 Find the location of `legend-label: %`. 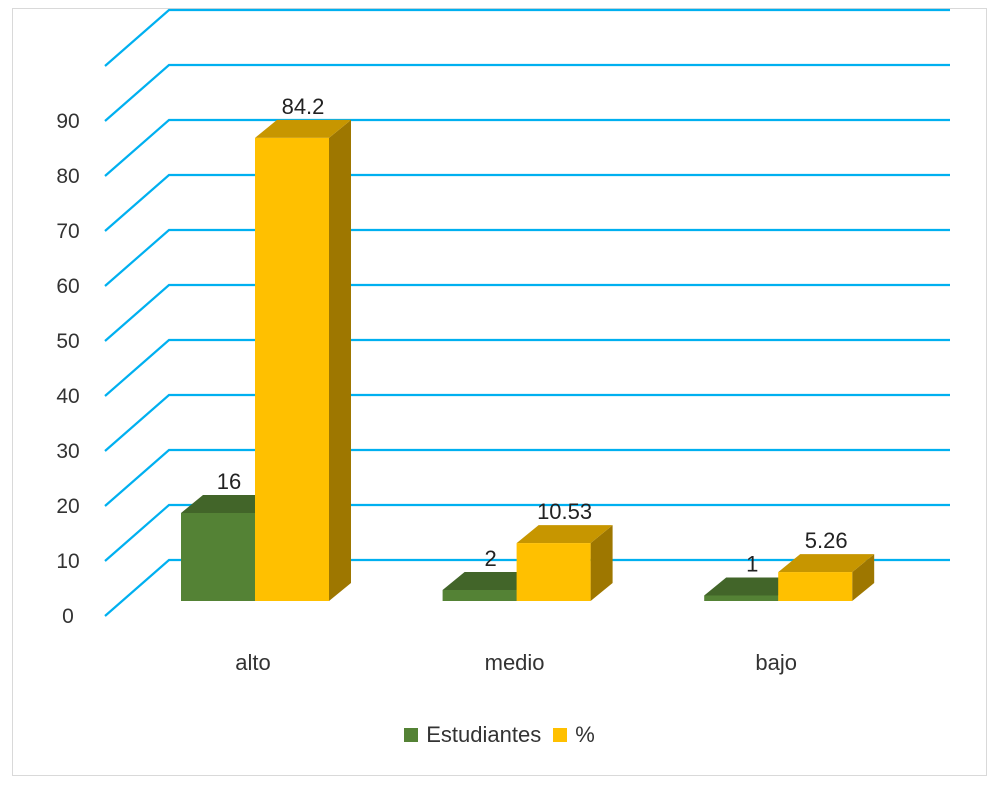

legend-label: % is located at coordinates (585, 734).